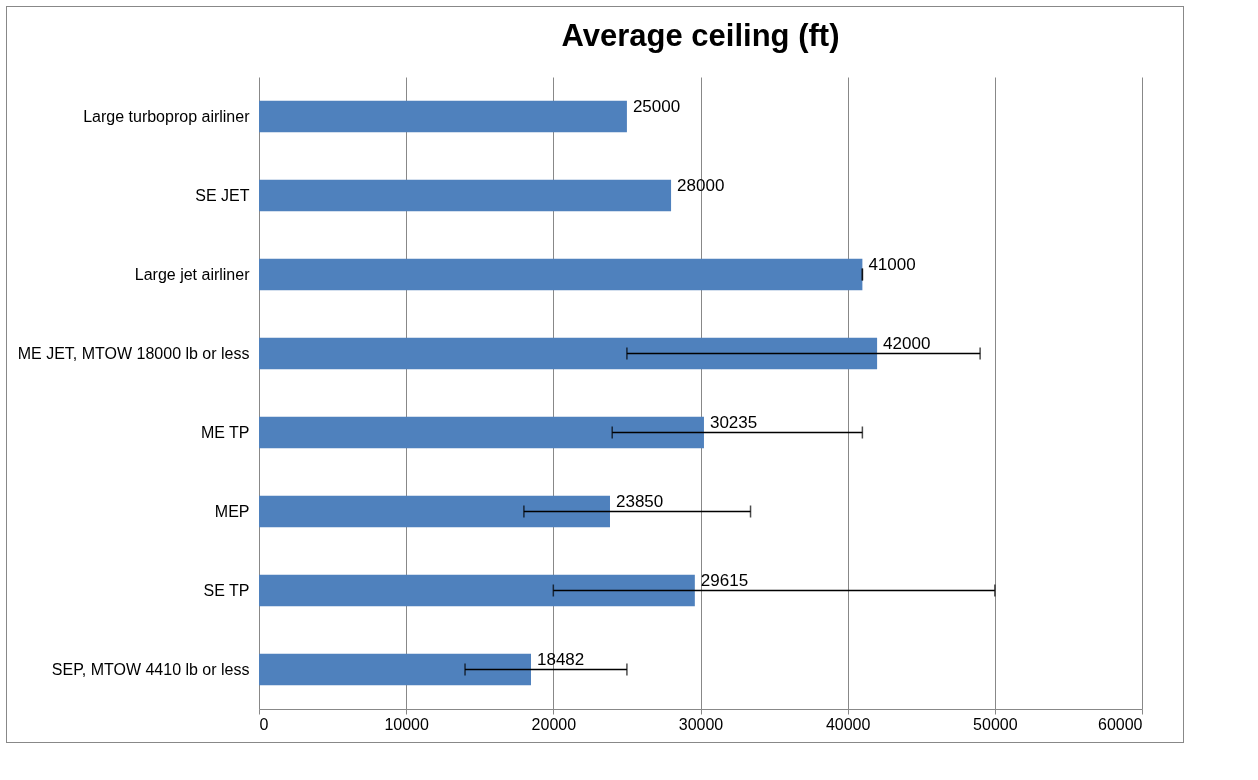 This screenshot has height=780, width=1258. I want to click on x-tick-label: 10000, so click(407, 724).